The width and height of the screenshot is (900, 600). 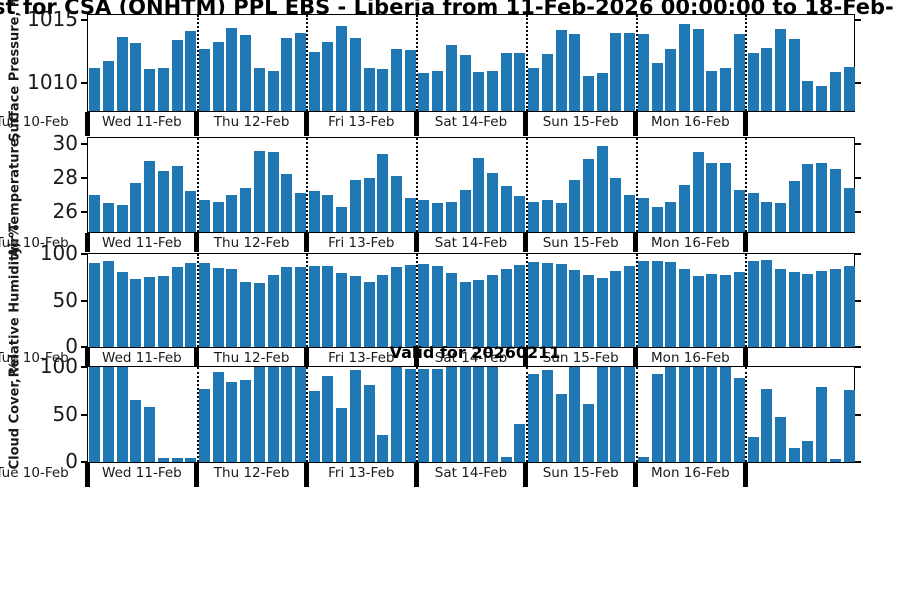 What do you see at coordinates (142, 243) in the screenshot?
I see `x-tick-label: Wed 11-Feb` at bounding box center [142, 243].